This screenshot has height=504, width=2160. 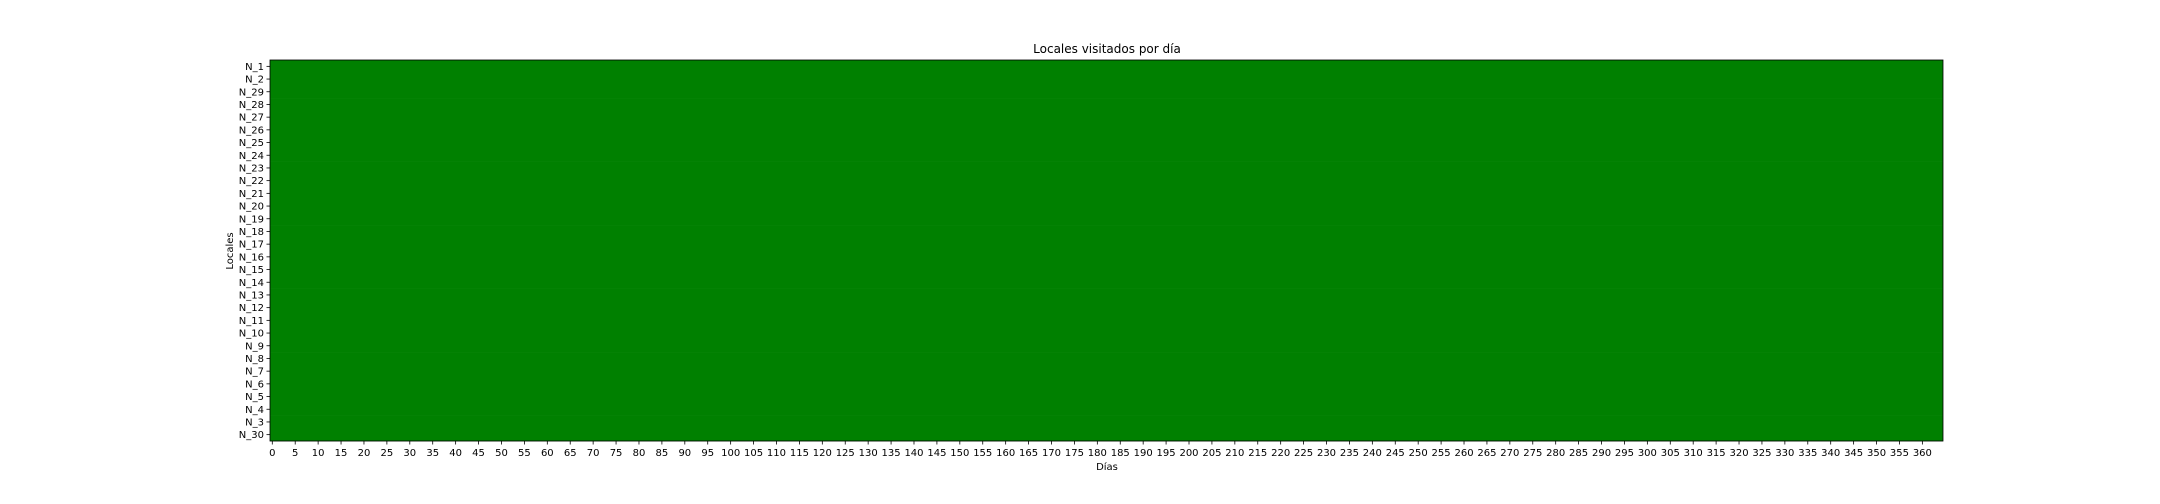 I want to click on y-tick-label: N_11, so click(x=251, y=321).